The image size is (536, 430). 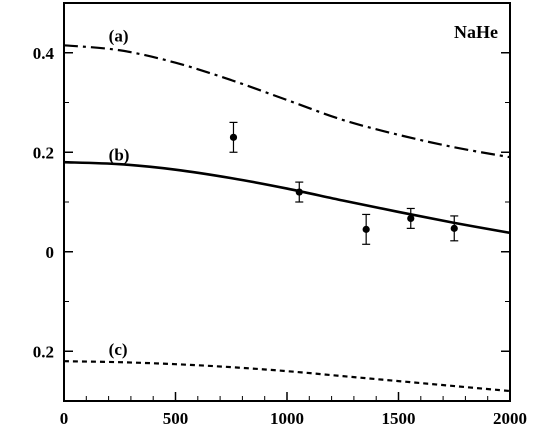 What do you see at coordinates (50, 252) in the screenshot?
I see `y-tick-label: 0` at bounding box center [50, 252].